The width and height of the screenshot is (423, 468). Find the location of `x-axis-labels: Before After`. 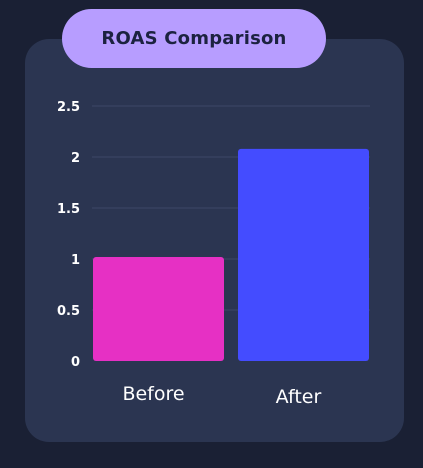

x-axis-labels: Before After is located at coordinates (221, 395).